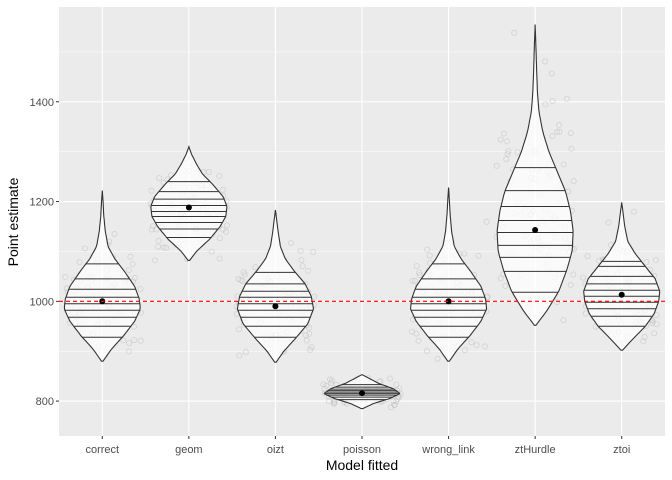 Image resolution: width=672 pixels, height=480 pixels. Describe the element at coordinates (42, 203) in the screenshot. I see `y-tick-label: 1200` at that location.